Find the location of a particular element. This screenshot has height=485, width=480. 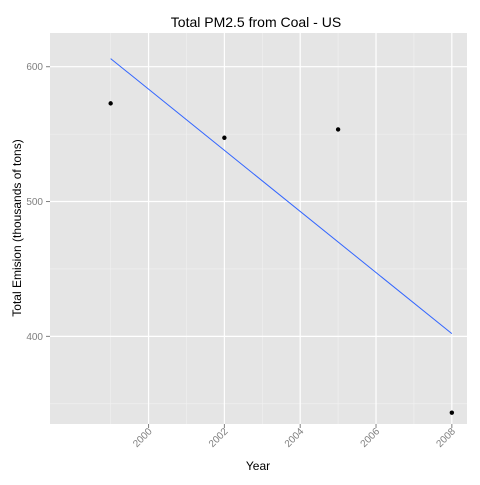

x-tick-label: 2006 is located at coordinates (371, 438).